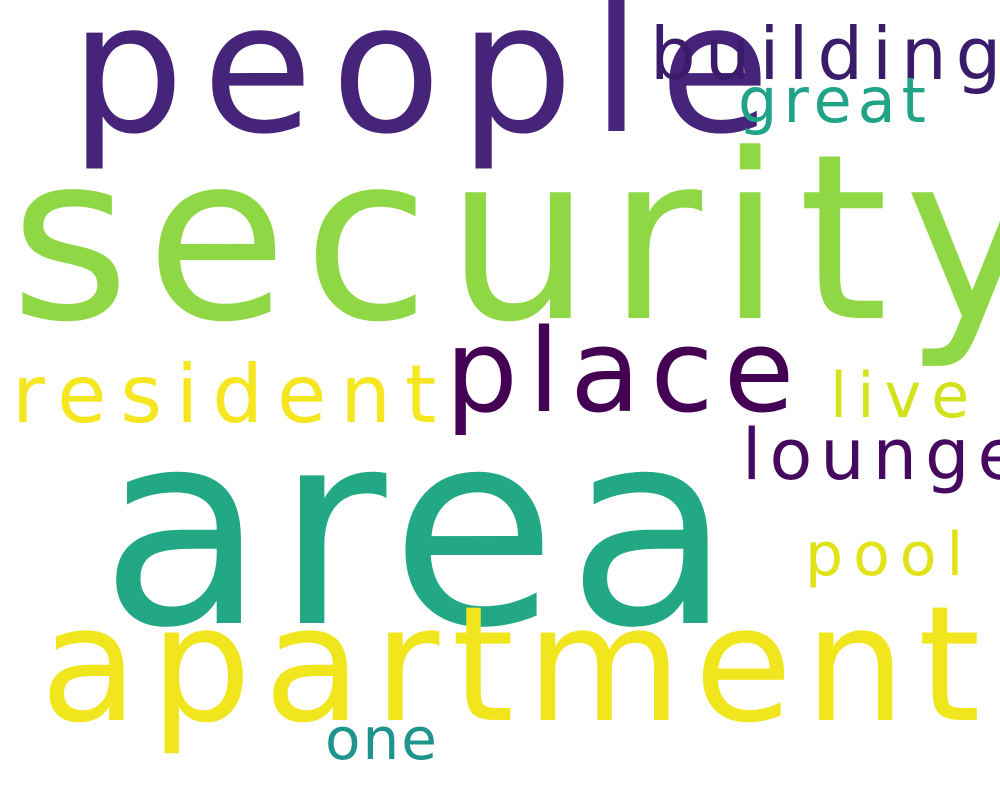  What do you see at coordinates (871, 455) in the screenshot?
I see `word-lounge: lounge` at bounding box center [871, 455].